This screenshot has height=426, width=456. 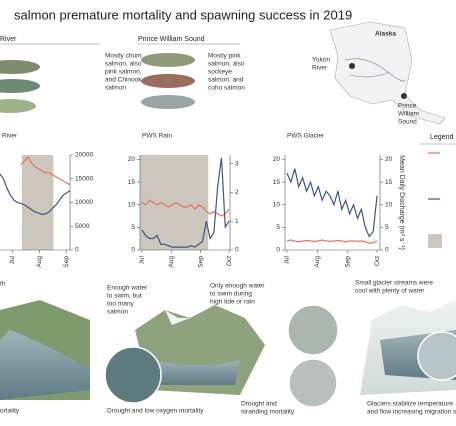 What do you see at coordinates (220, 72) in the screenshot?
I see `region-description: sockeye` at bounding box center [220, 72].